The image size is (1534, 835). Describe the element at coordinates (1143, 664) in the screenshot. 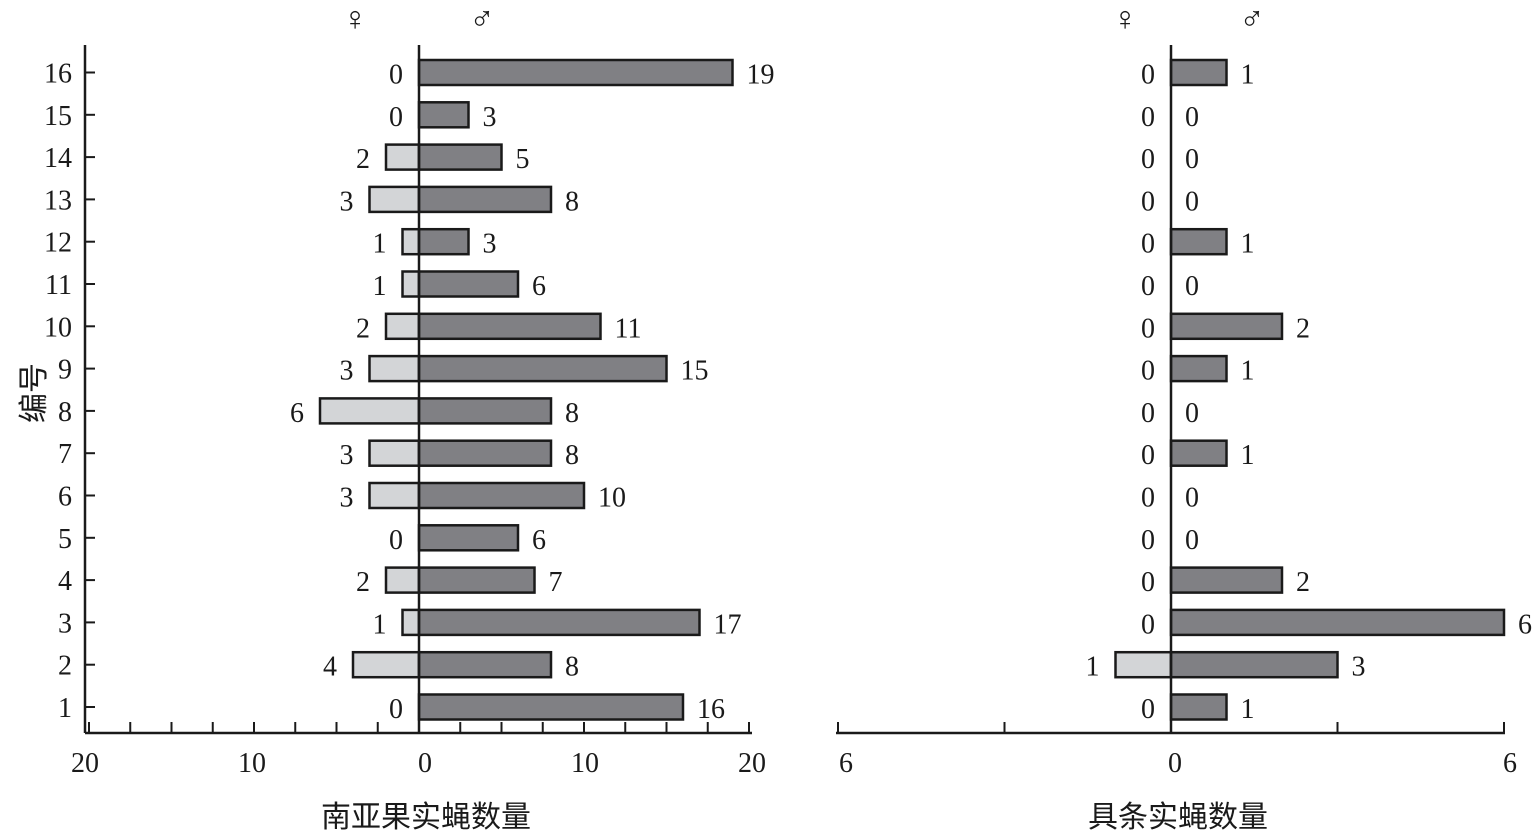

I see `right-female-bar` at that location.